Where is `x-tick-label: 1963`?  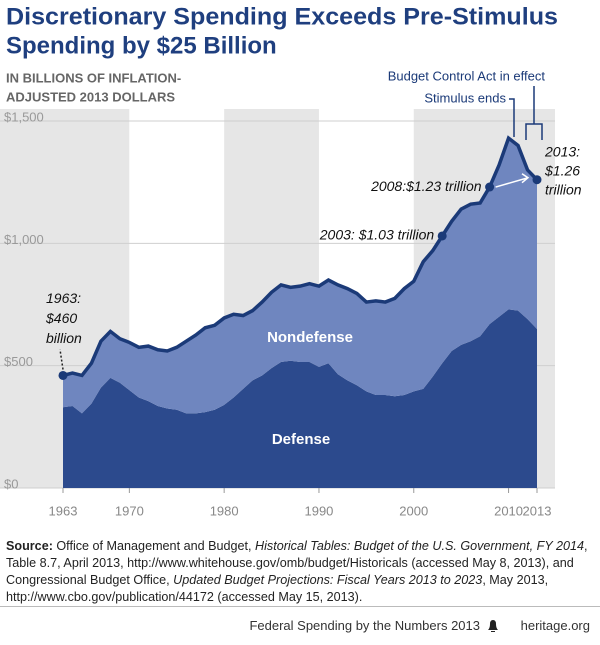
x-tick-label: 1963 is located at coordinates (63, 510).